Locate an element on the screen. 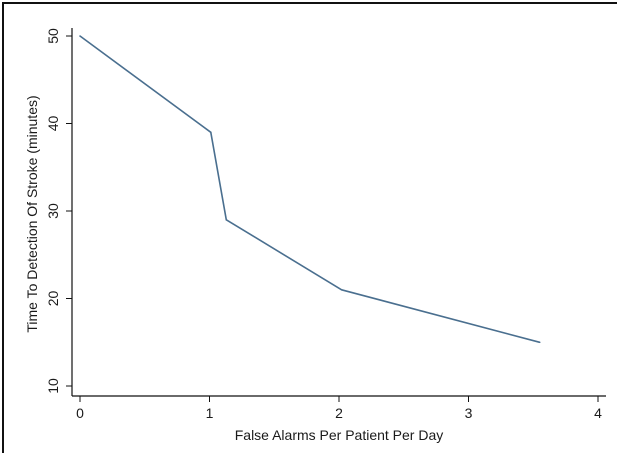 The width and height of the screenshot is (617, 453). x-tick-label: 4 is located at coordinates (598, 413).